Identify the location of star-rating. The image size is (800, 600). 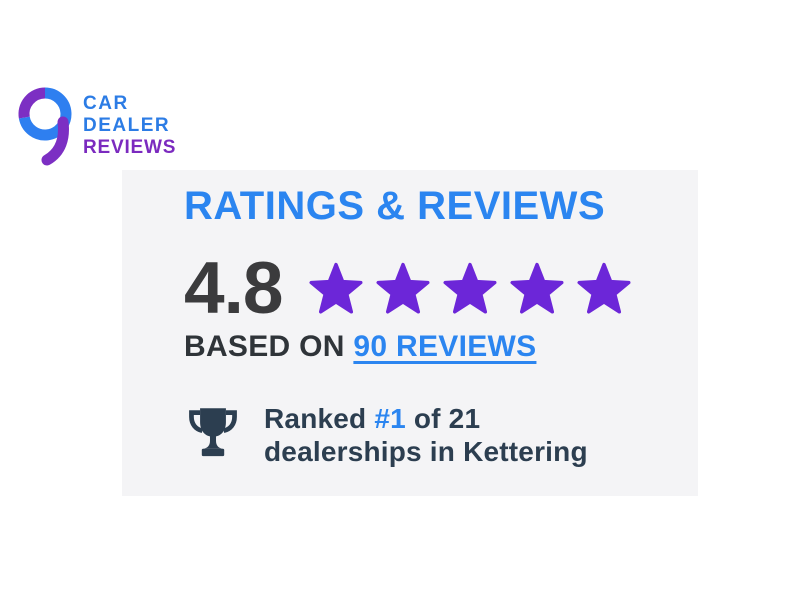
(470, 288).